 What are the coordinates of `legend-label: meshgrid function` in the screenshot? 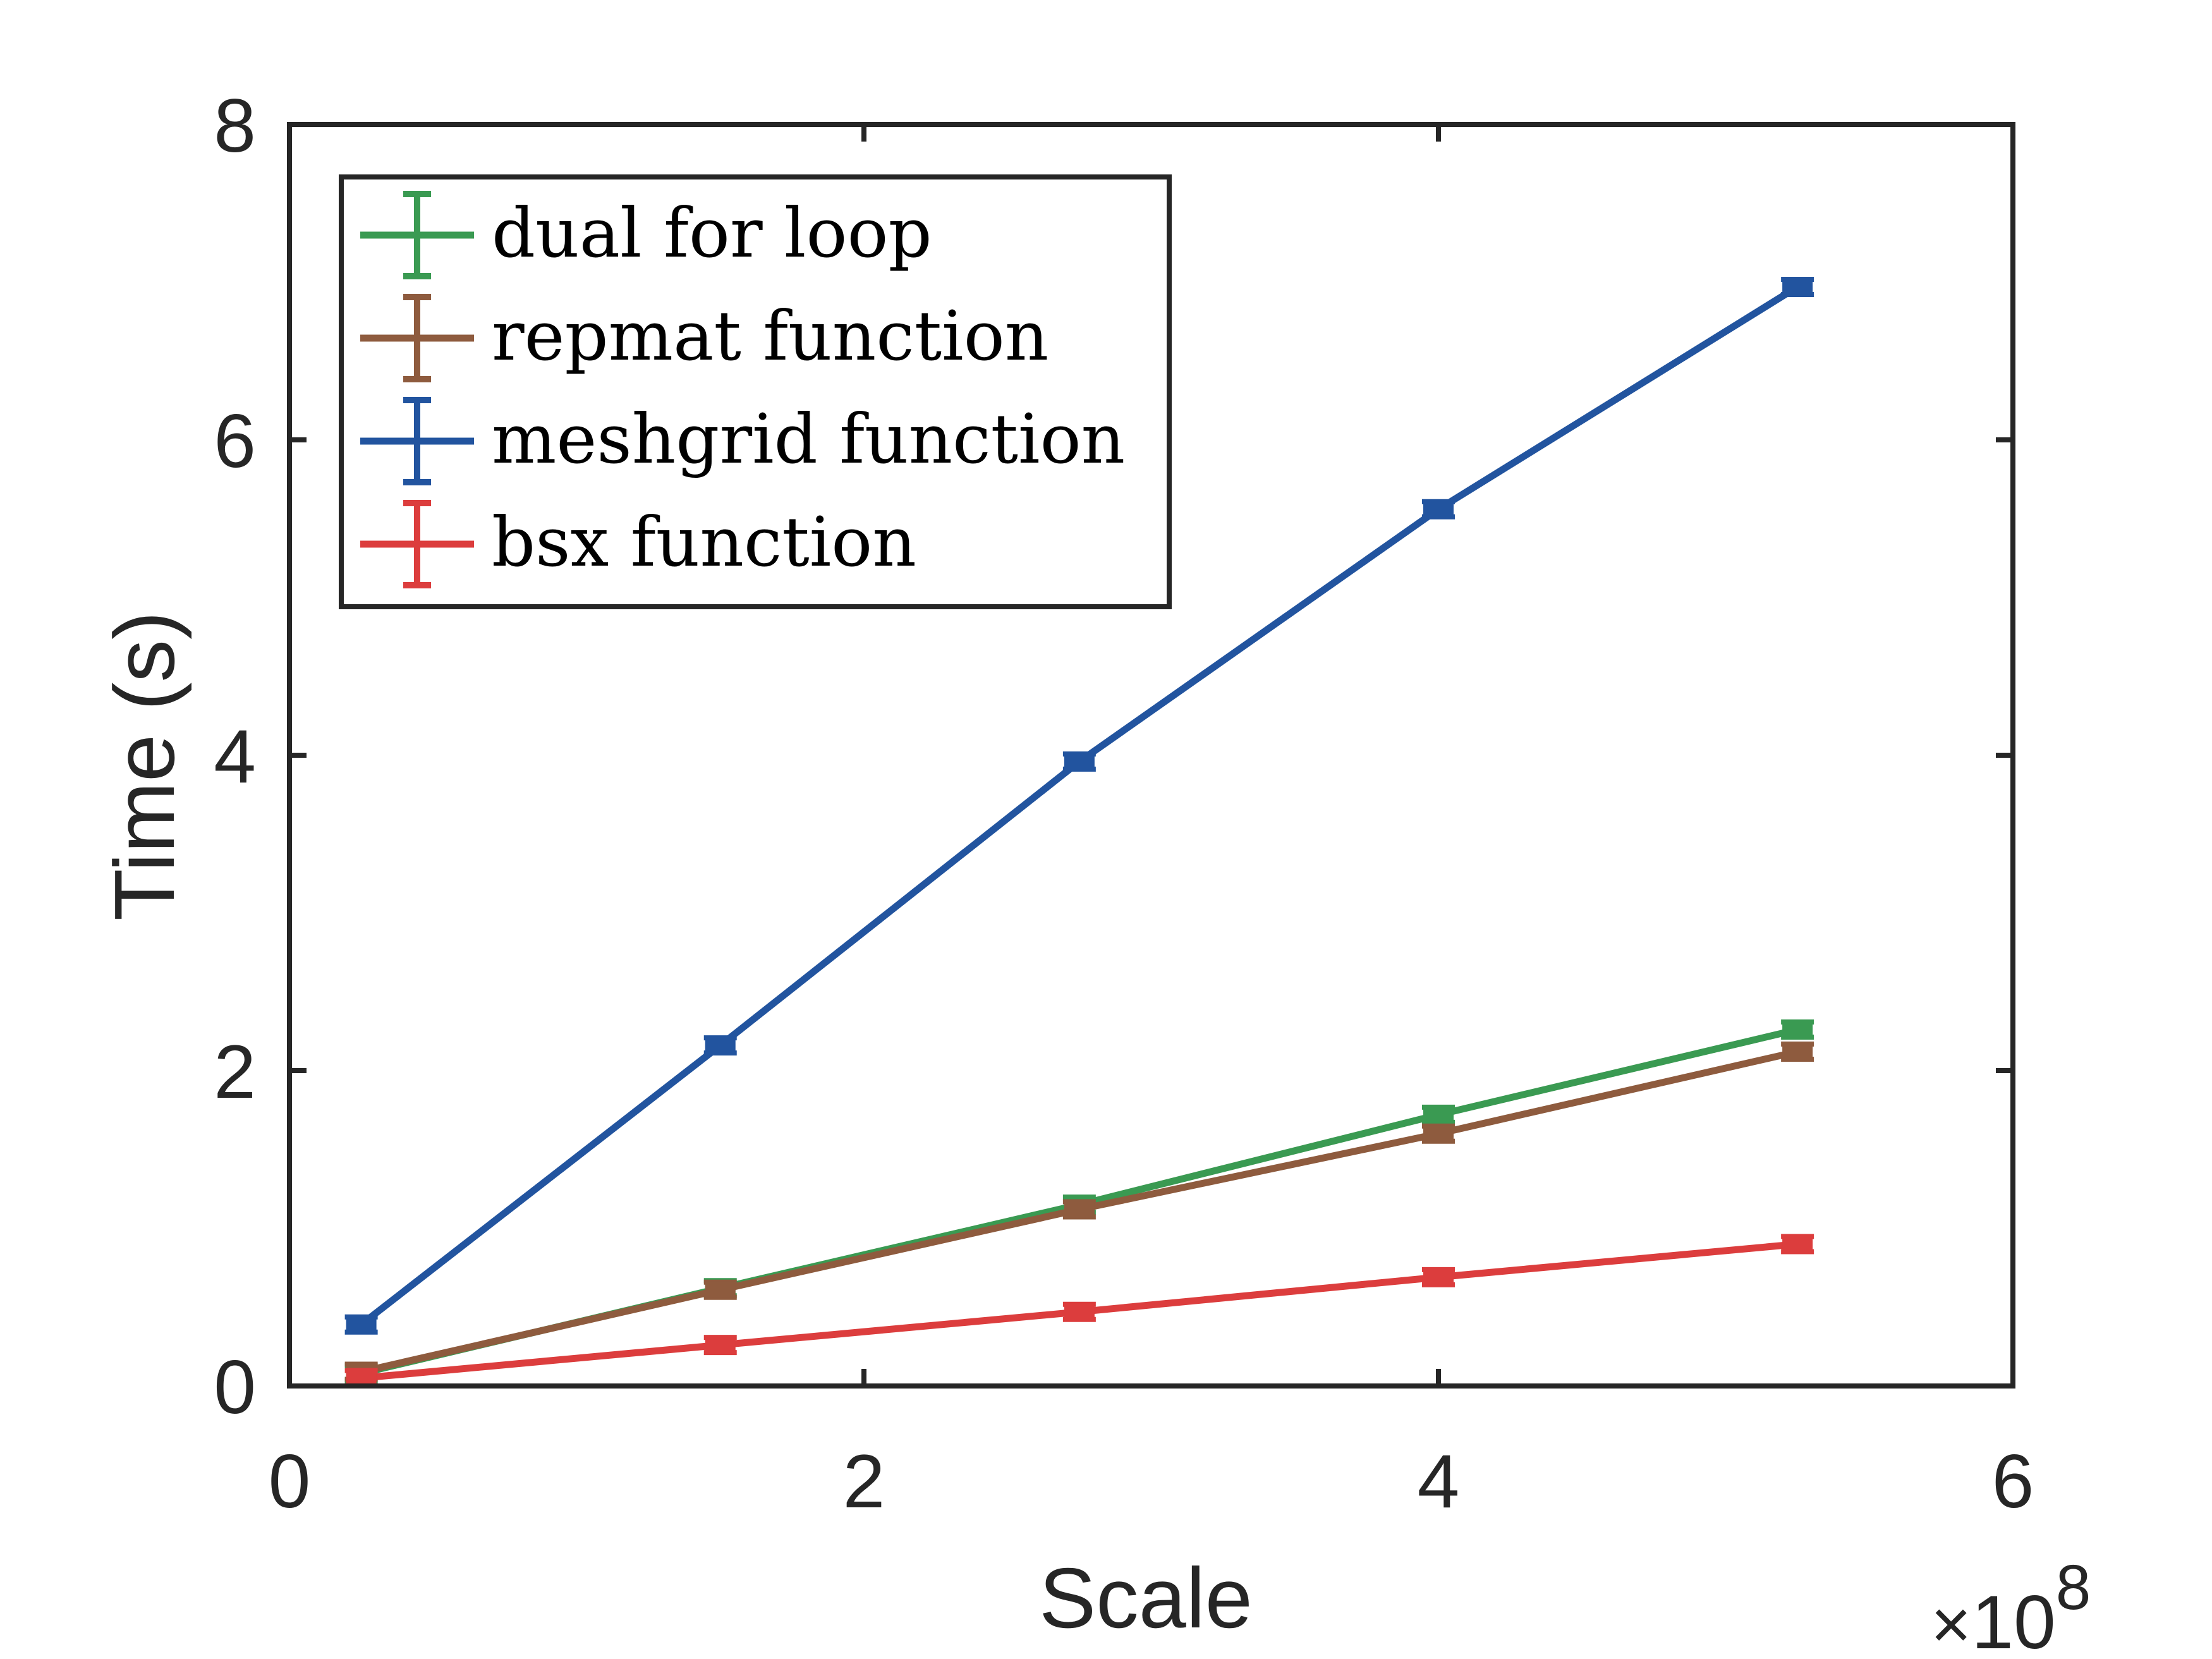 It's located at (808, 440).